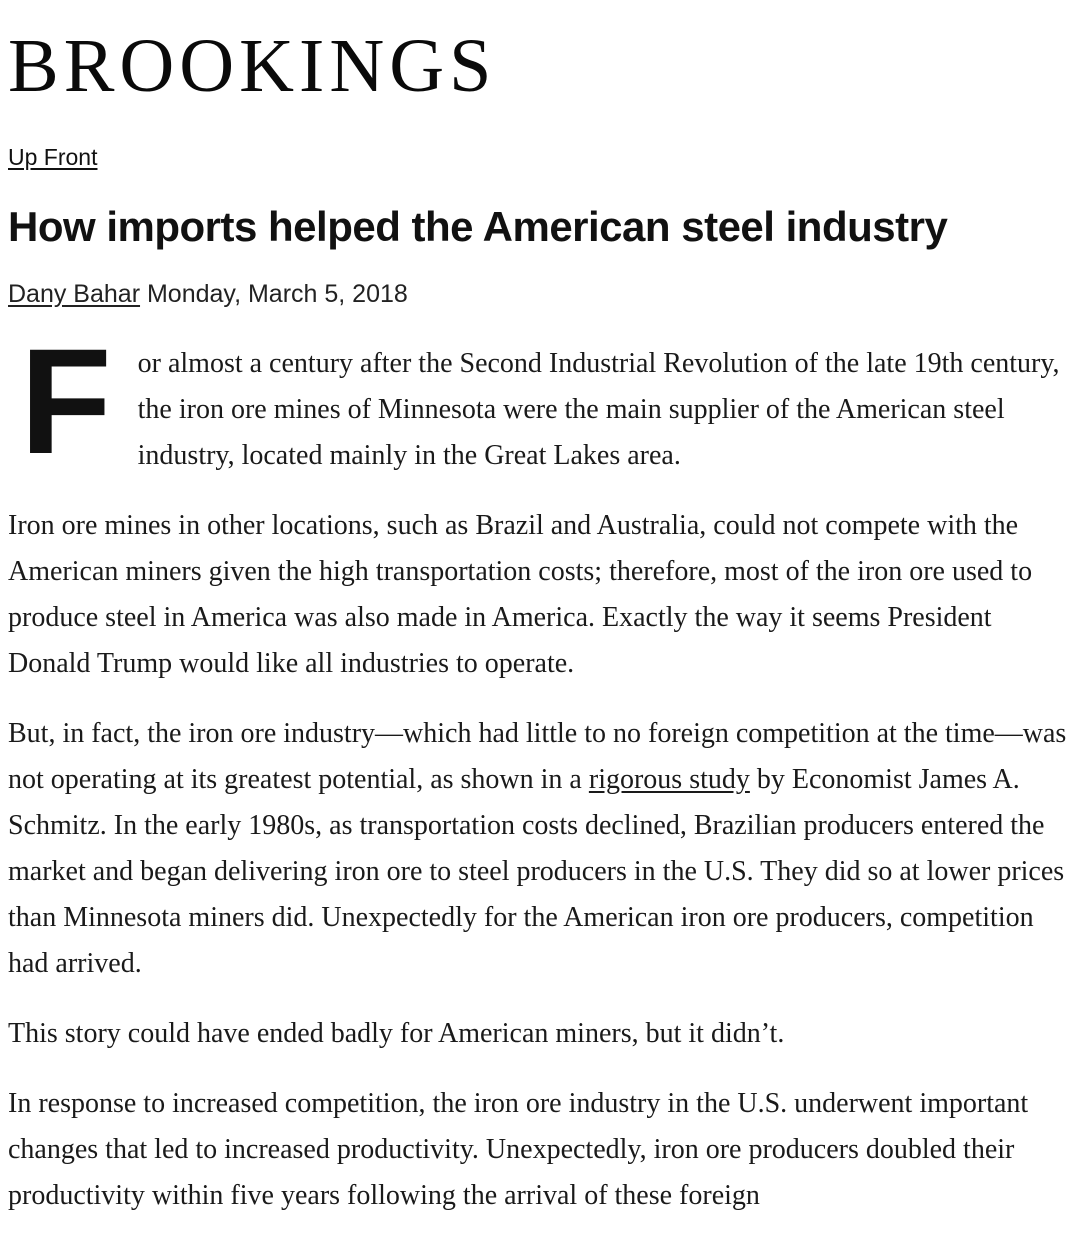  Describe the element at coordinates (277, 294) in the screenshot. I see `publish-date: Monday, March 5, 2018` at that location.